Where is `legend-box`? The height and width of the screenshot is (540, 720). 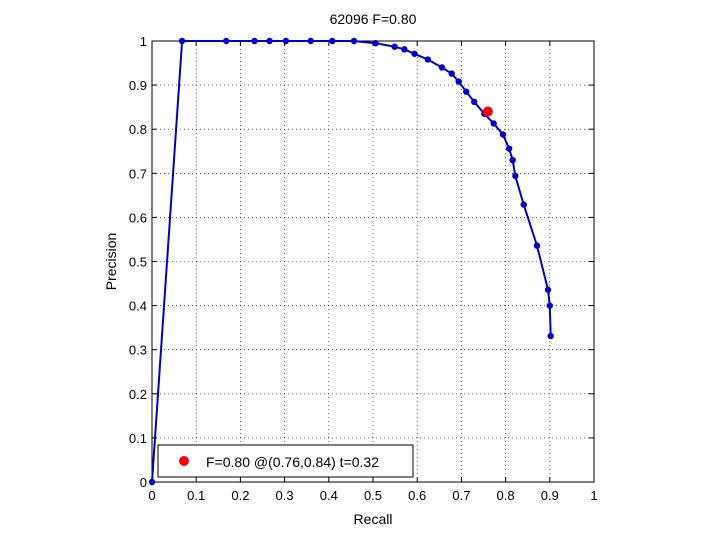
legend-box is located at coordinates (285, 461).